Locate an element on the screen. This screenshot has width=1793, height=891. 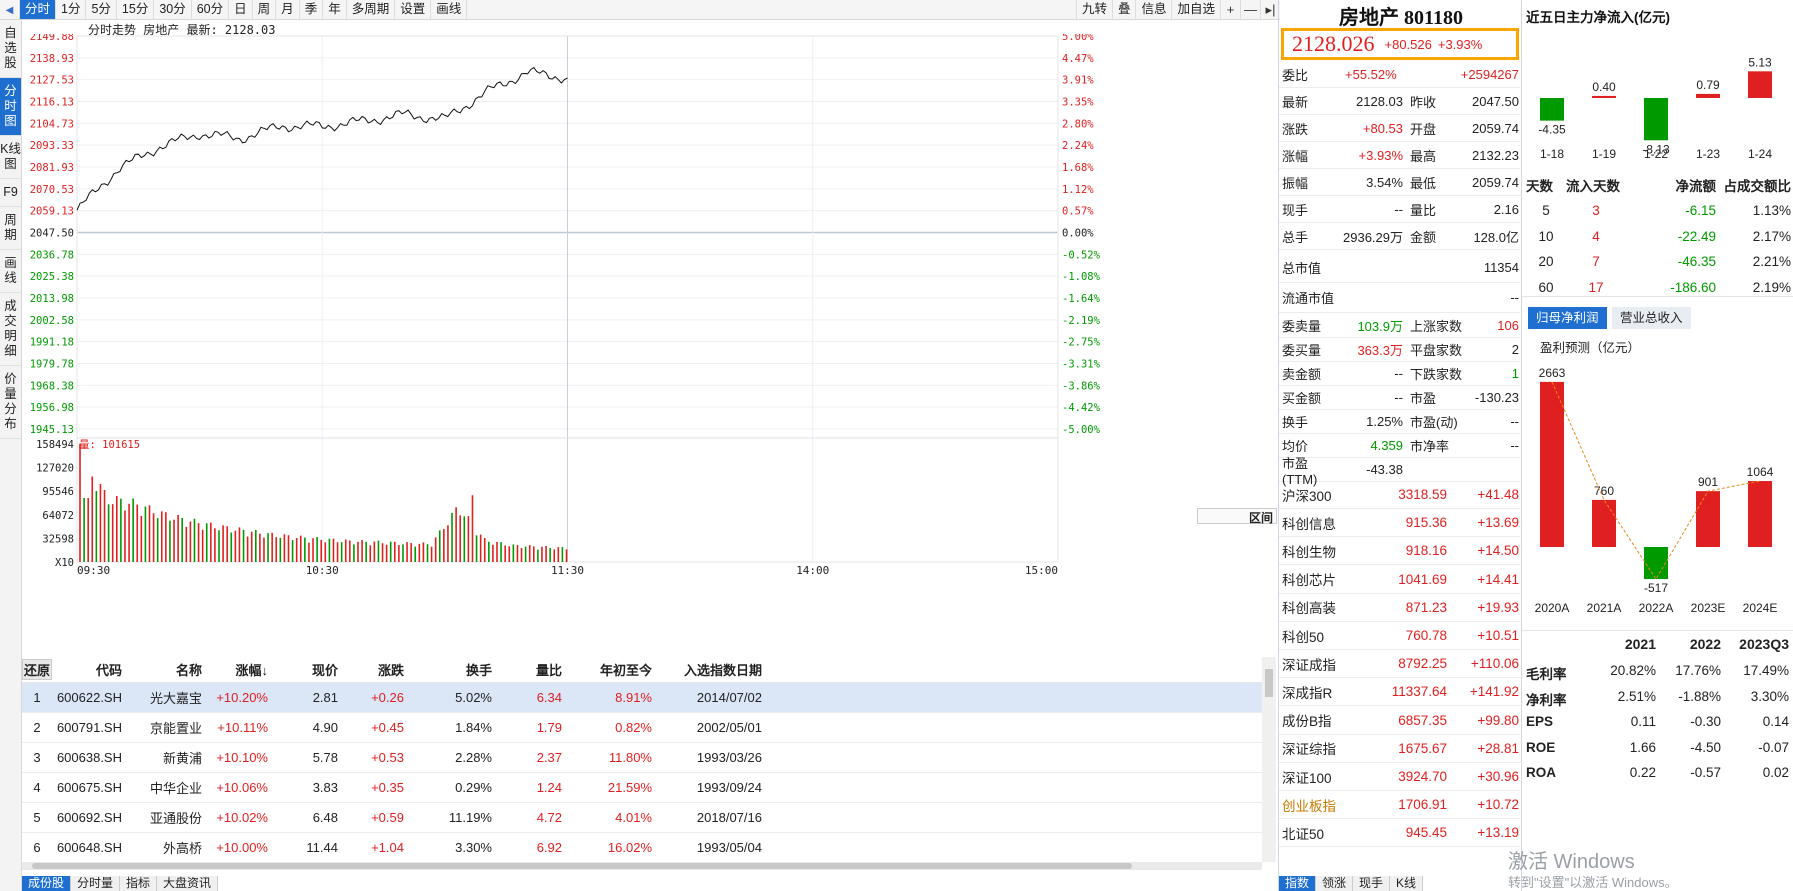
period-tab: 设置 is located at coordinates (413, 9).